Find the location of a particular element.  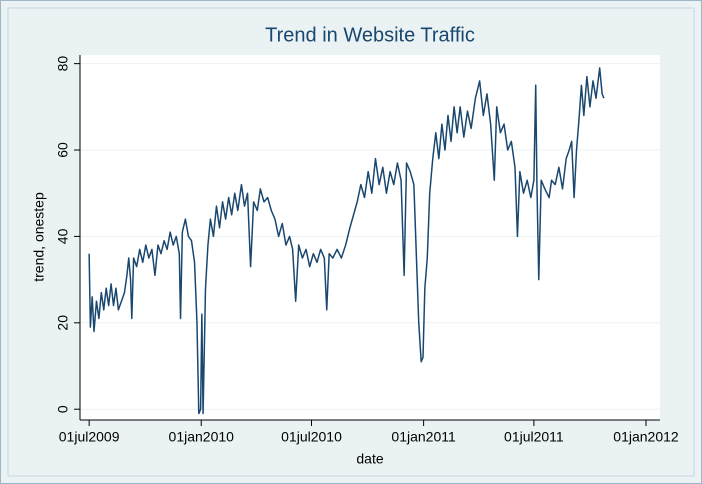

y-tick-label: 80 is located at coordinates (63, 64).